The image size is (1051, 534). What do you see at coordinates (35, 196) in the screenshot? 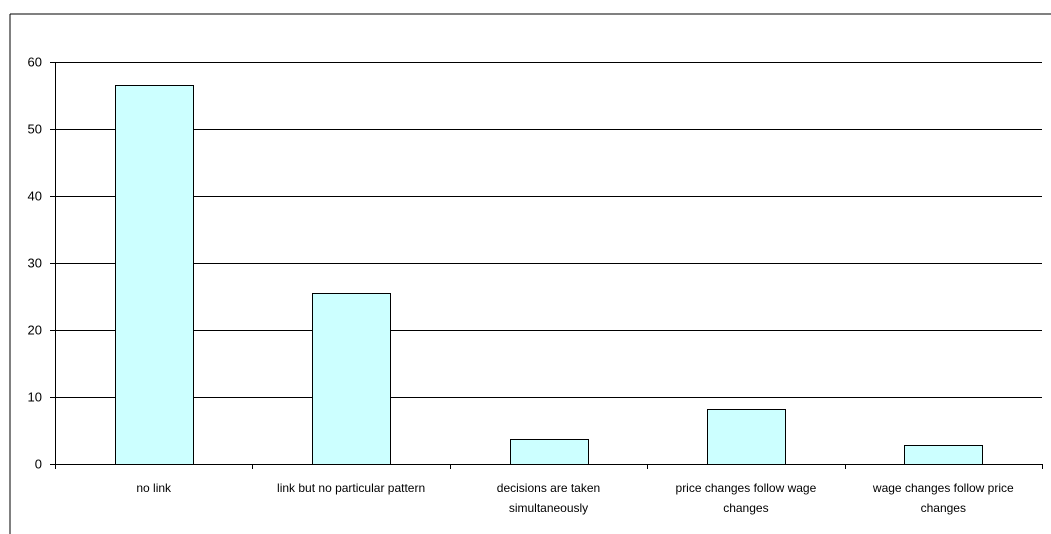
I see `y-tick-label: 40` at bounding box center [35, 196].